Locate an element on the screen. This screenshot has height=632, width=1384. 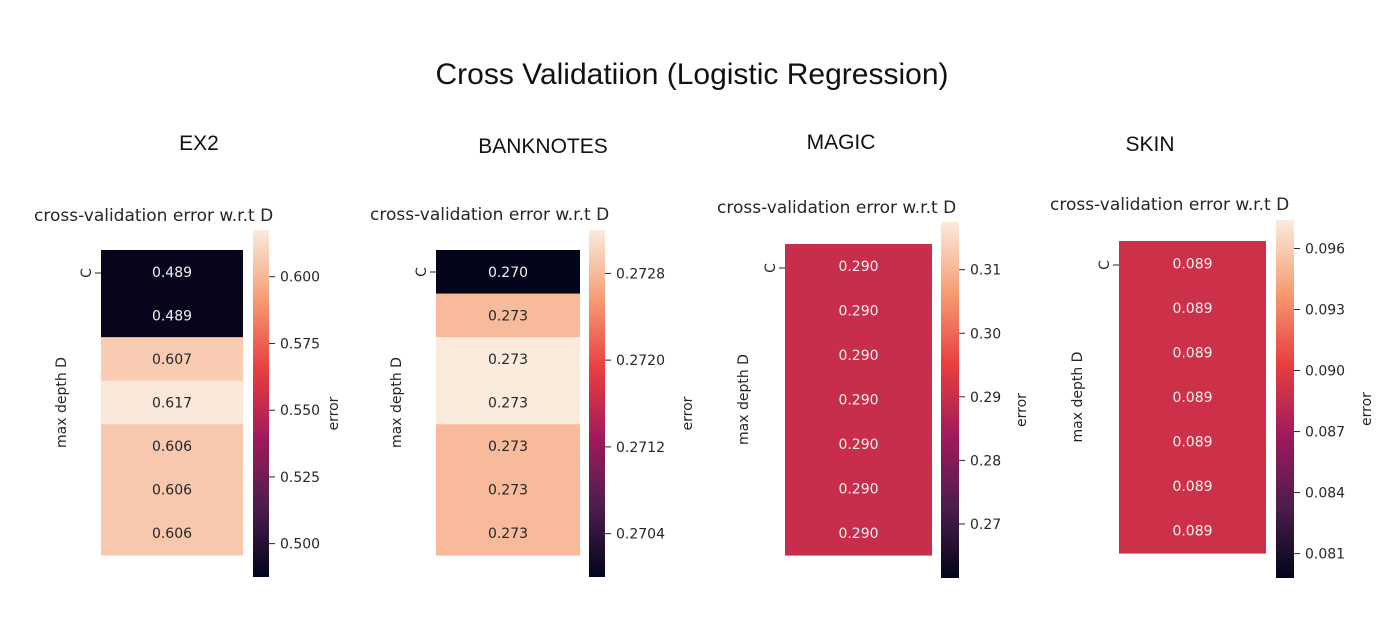
colorbar-tick-label: 0.084 is located at coordinates (1325, 494).